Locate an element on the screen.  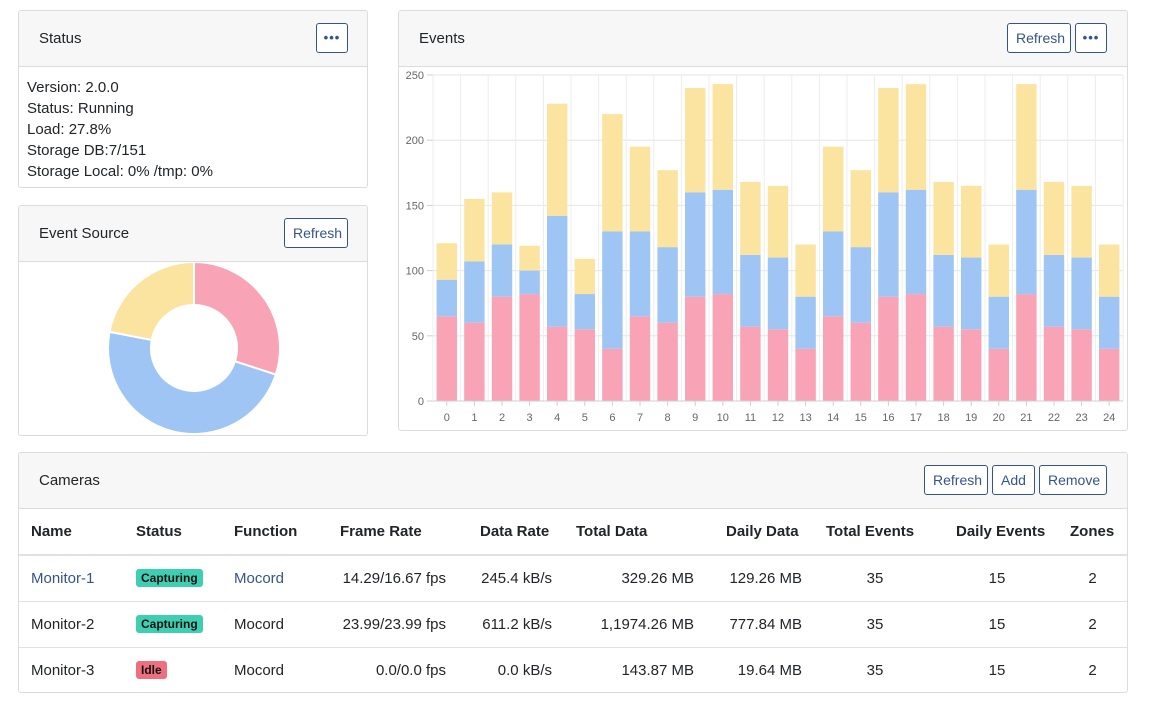
status-more-button: ••• is located at coordinates (332, 38).